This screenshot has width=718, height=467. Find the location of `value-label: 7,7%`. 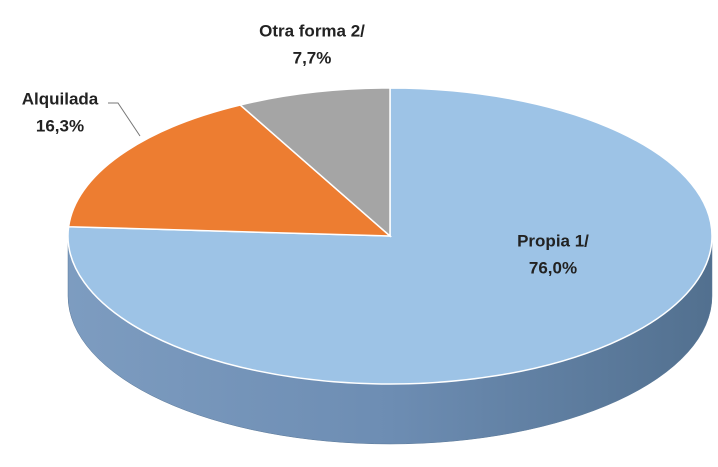

value-label: 7,7% is located at coordinates (312, 57).